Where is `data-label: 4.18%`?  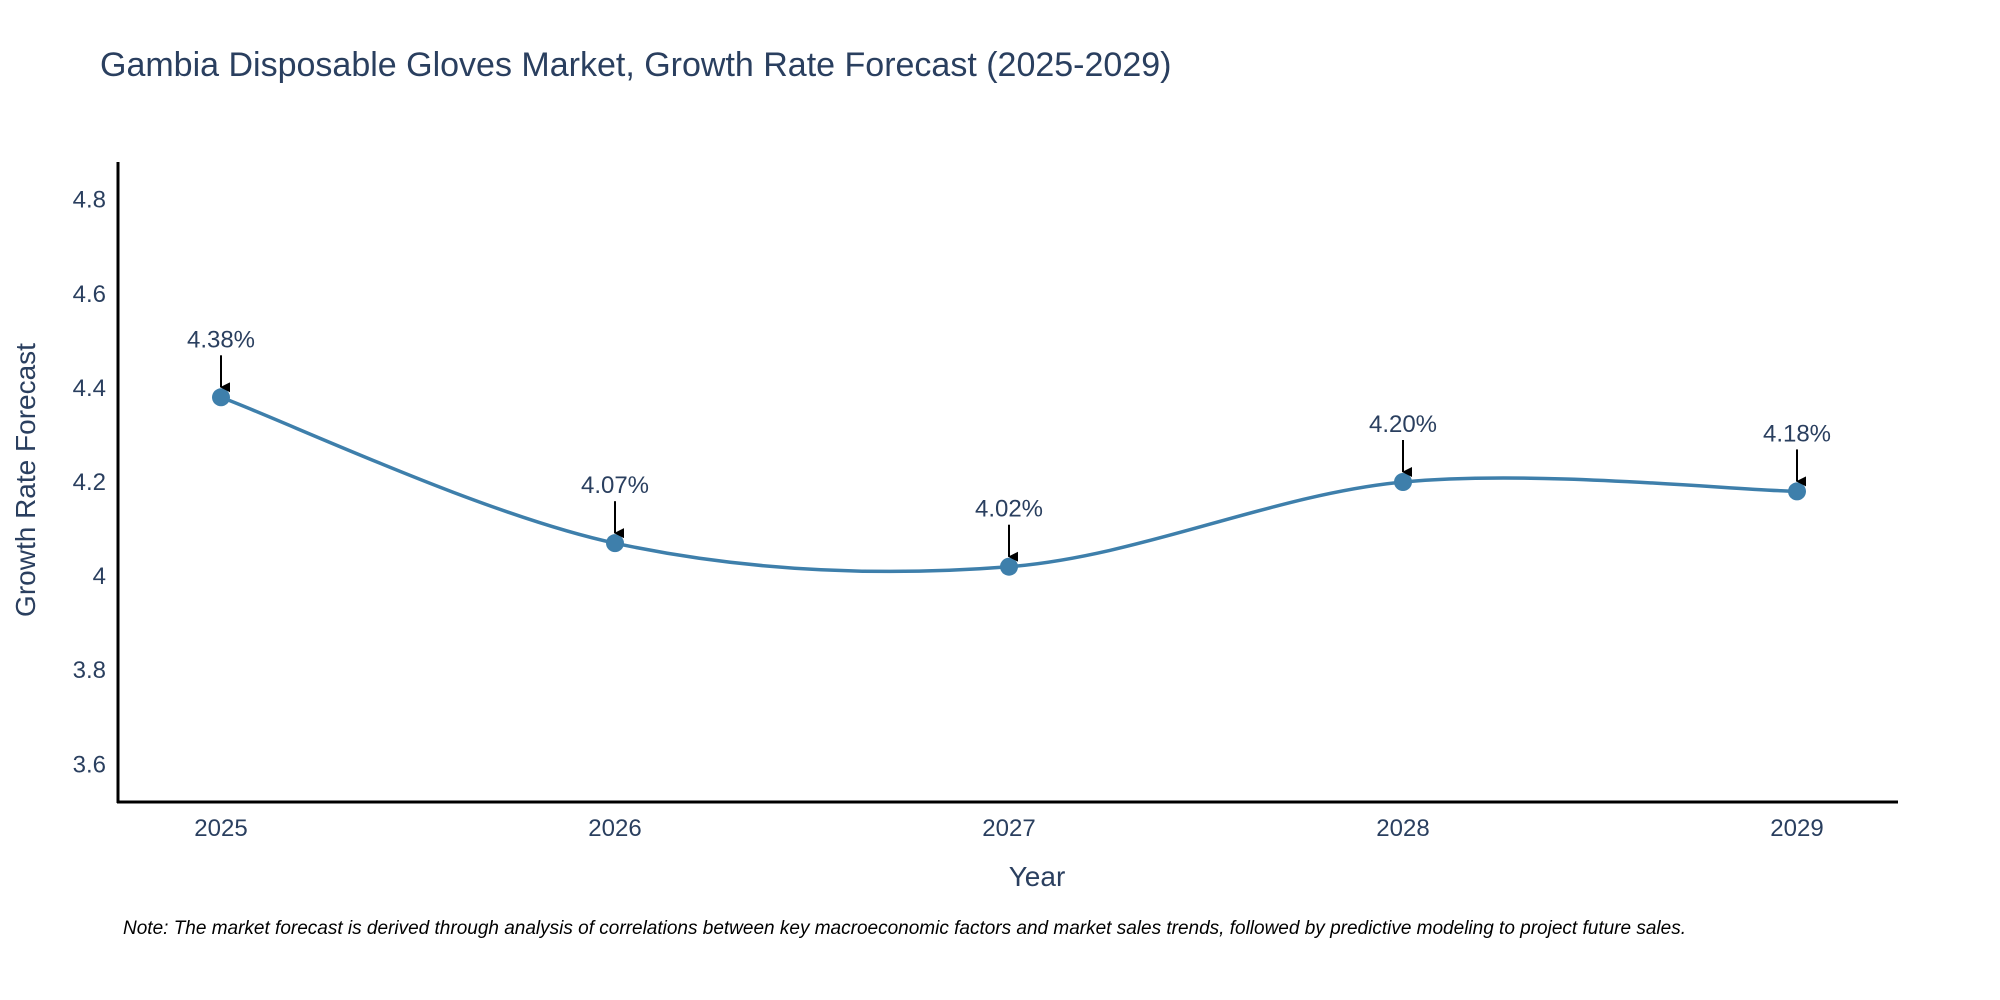 data-label: 4.18% is located at coordinates (1797, 433).